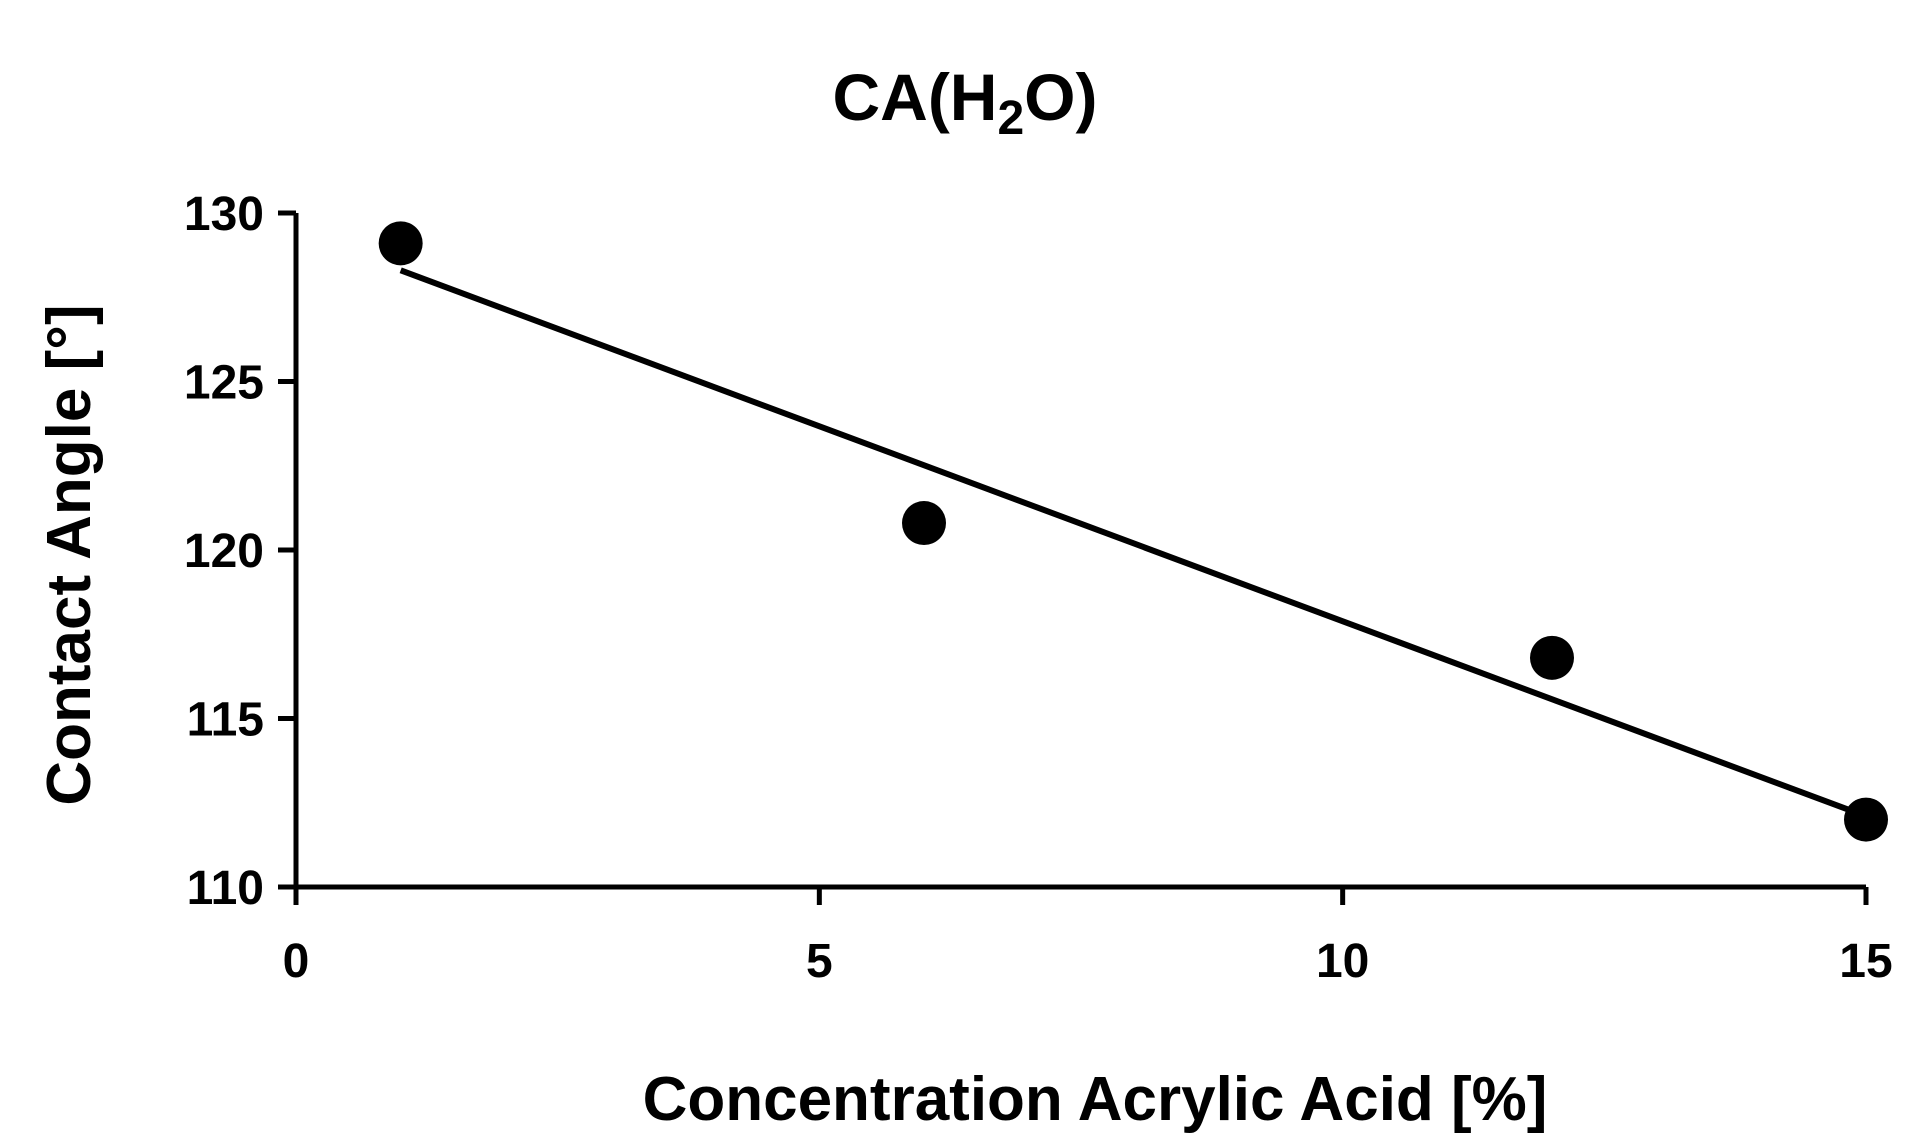  I want to click on x-axis-title: Concentration Acrylic Acid [%], so click(1095, 1099).